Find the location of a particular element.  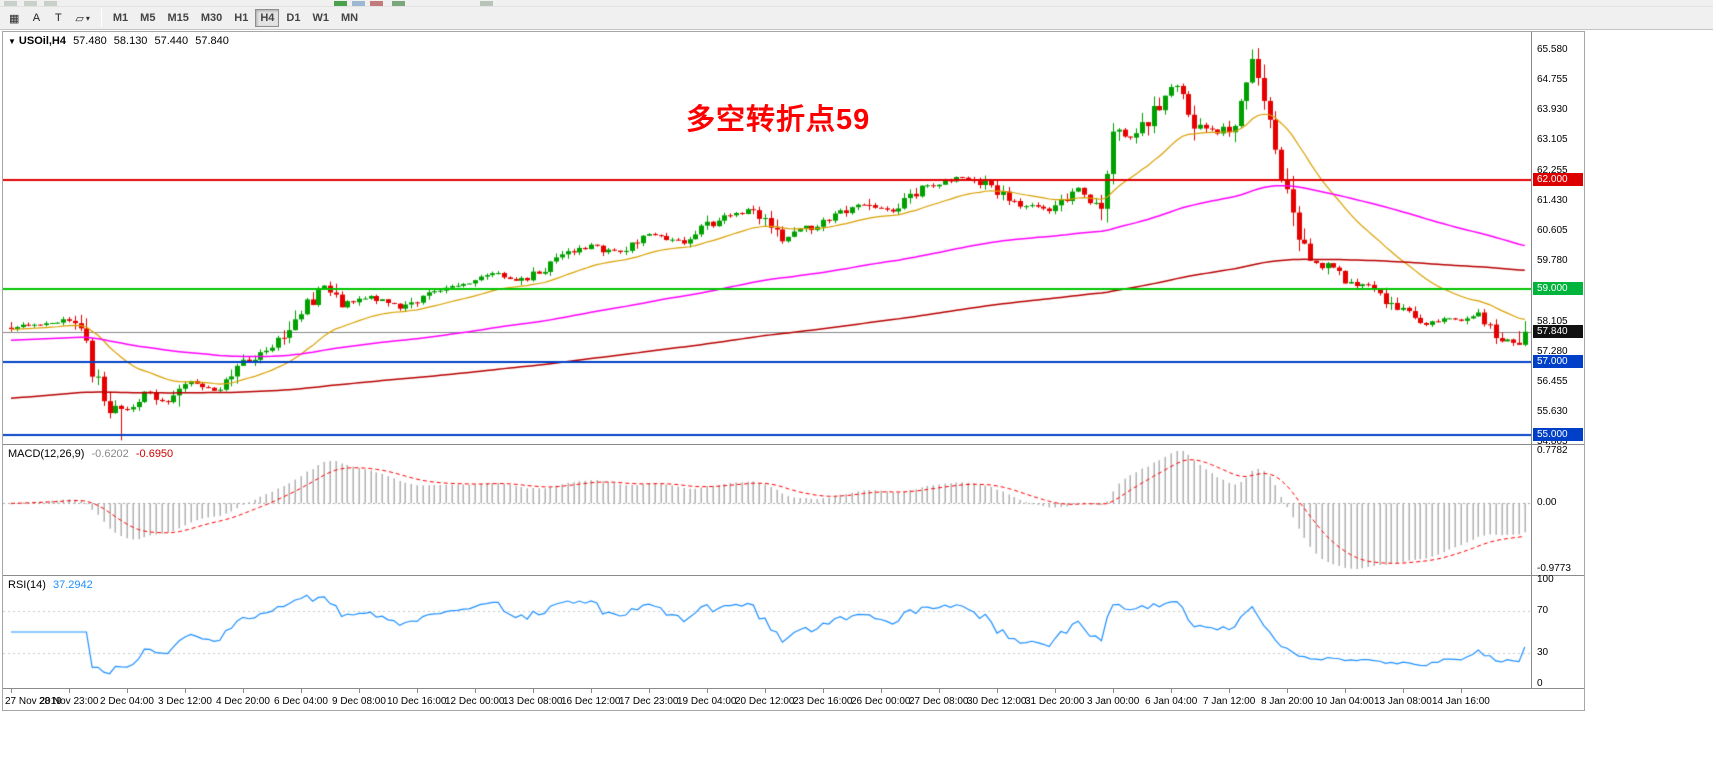

ohlc-high: 58.130 is located at coordinates (130, 41).